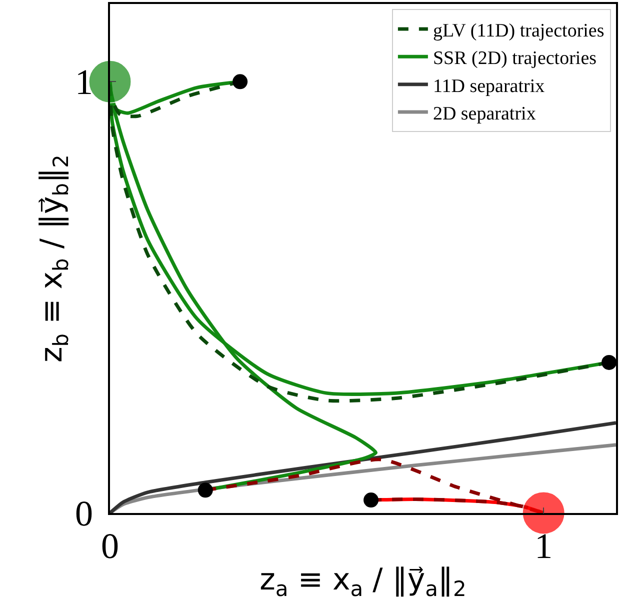  Describe the element at coordinates (518, 31) in the screenshot. I see `legend-label: gLV (11D) trajectories` at that location.